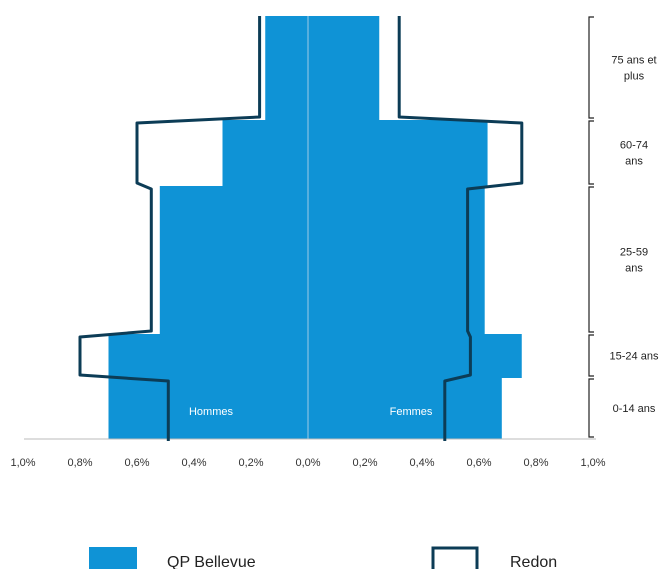  What do you see at coordinates (208, 356) in the screenshot?
I see `bar-hommes-15-24-ans` at bounding box center [208, 356].